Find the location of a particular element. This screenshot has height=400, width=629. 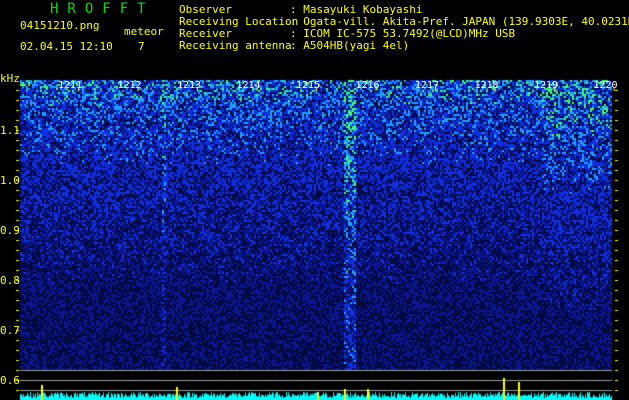

info-value: : A504HB(yagi 4el) is located at coordinates (350, 45).